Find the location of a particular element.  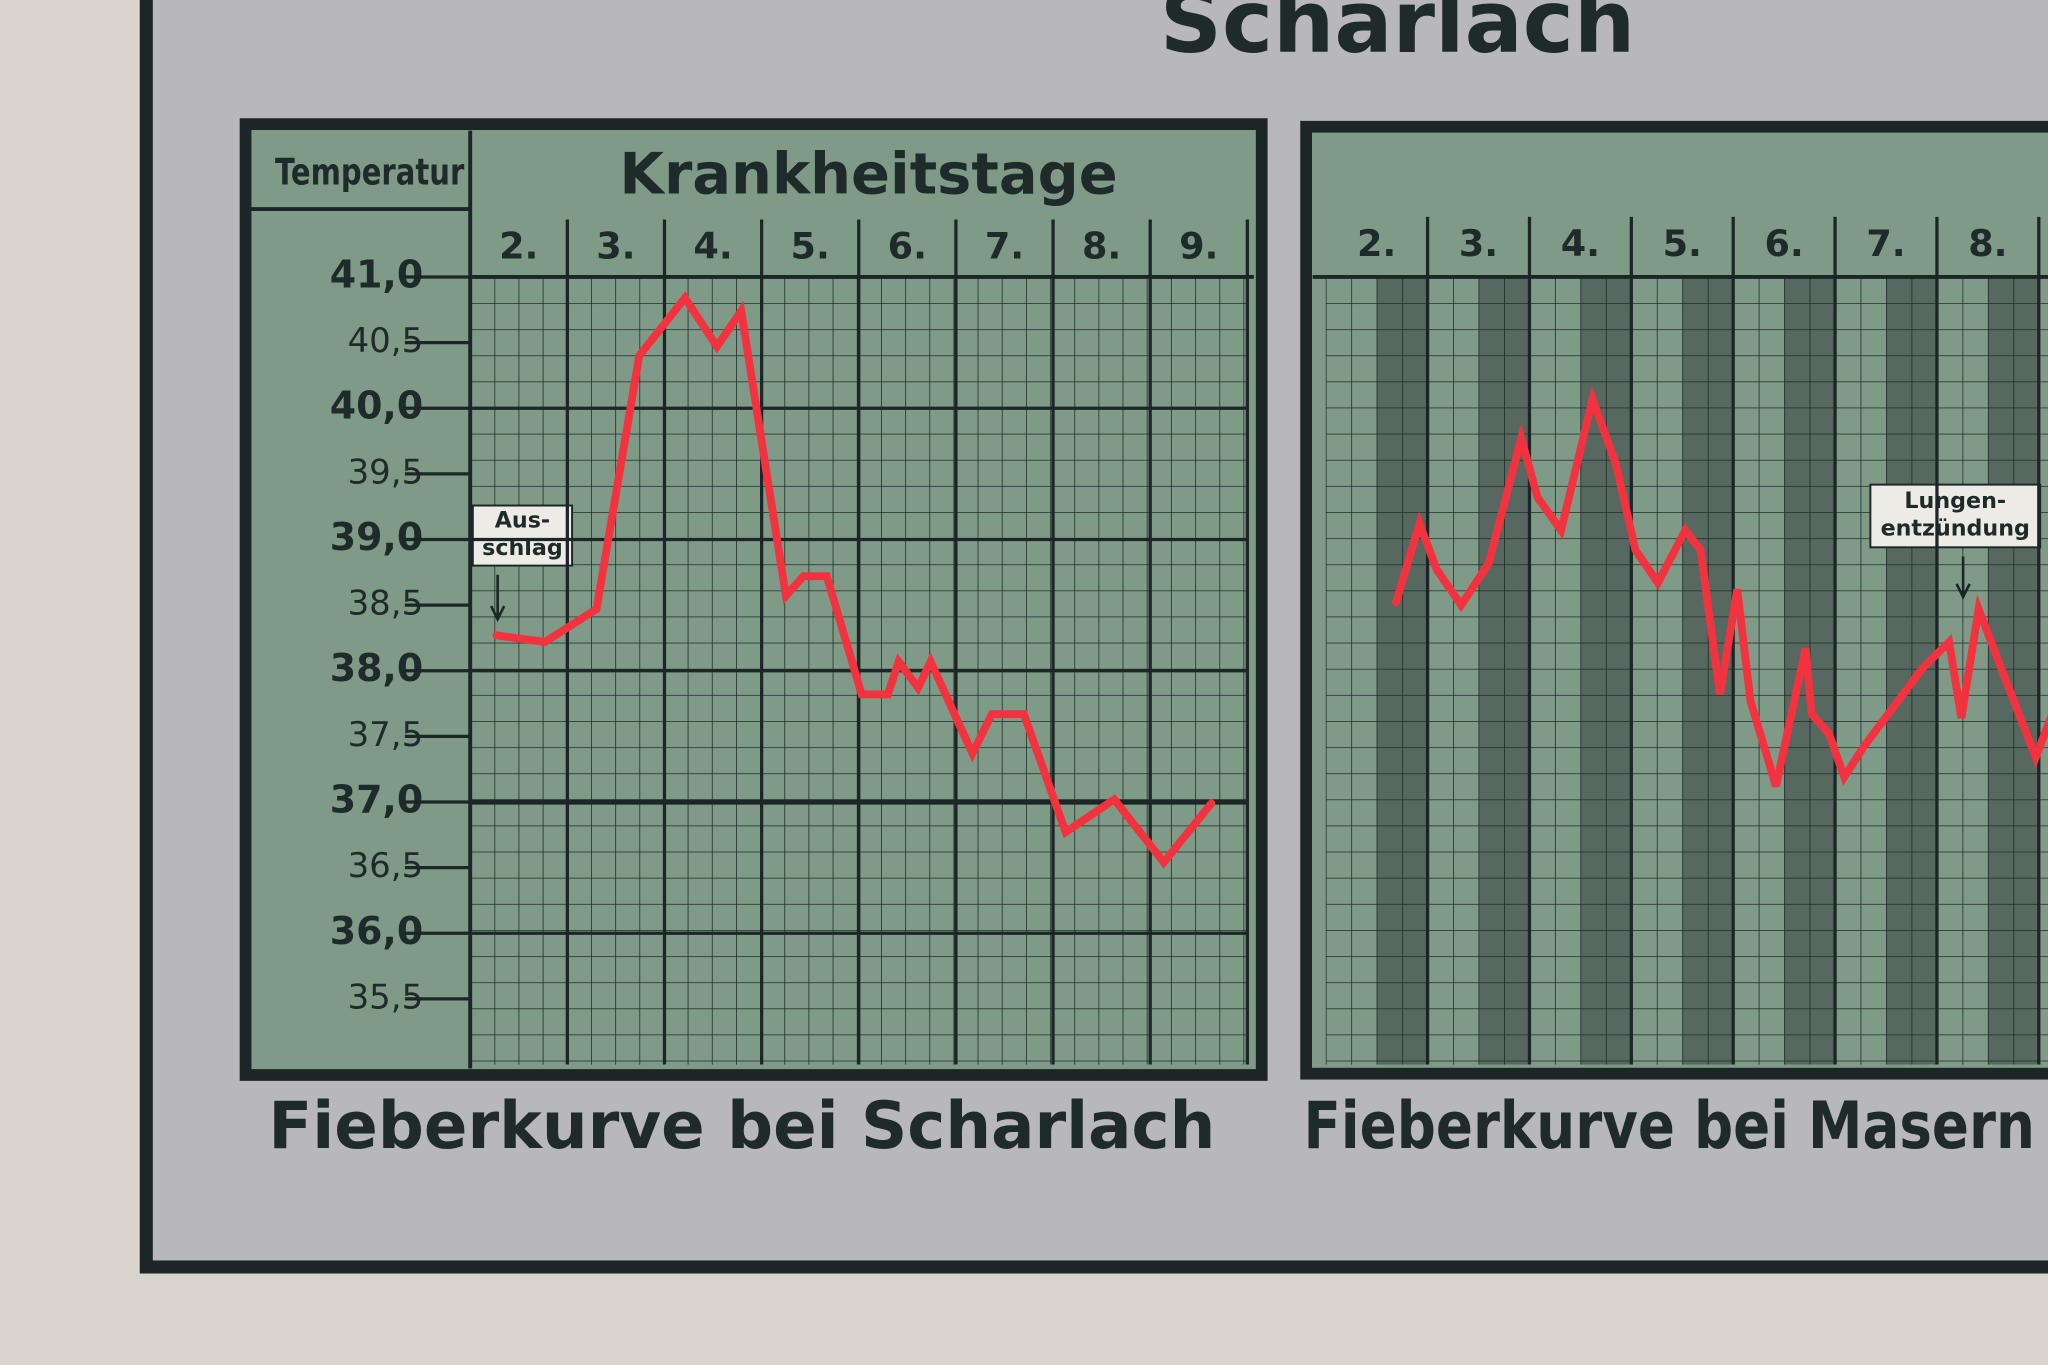

poster-title: Scharlach is located at coordinates (1397, 36).